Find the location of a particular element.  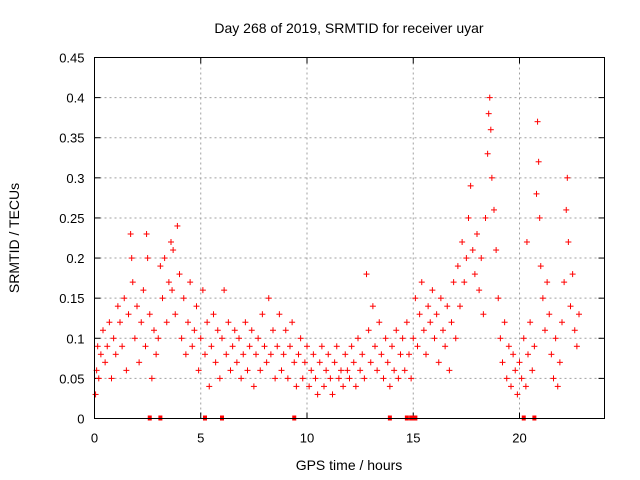

y-tick-label: 0 is located at coordinates (80, 419).